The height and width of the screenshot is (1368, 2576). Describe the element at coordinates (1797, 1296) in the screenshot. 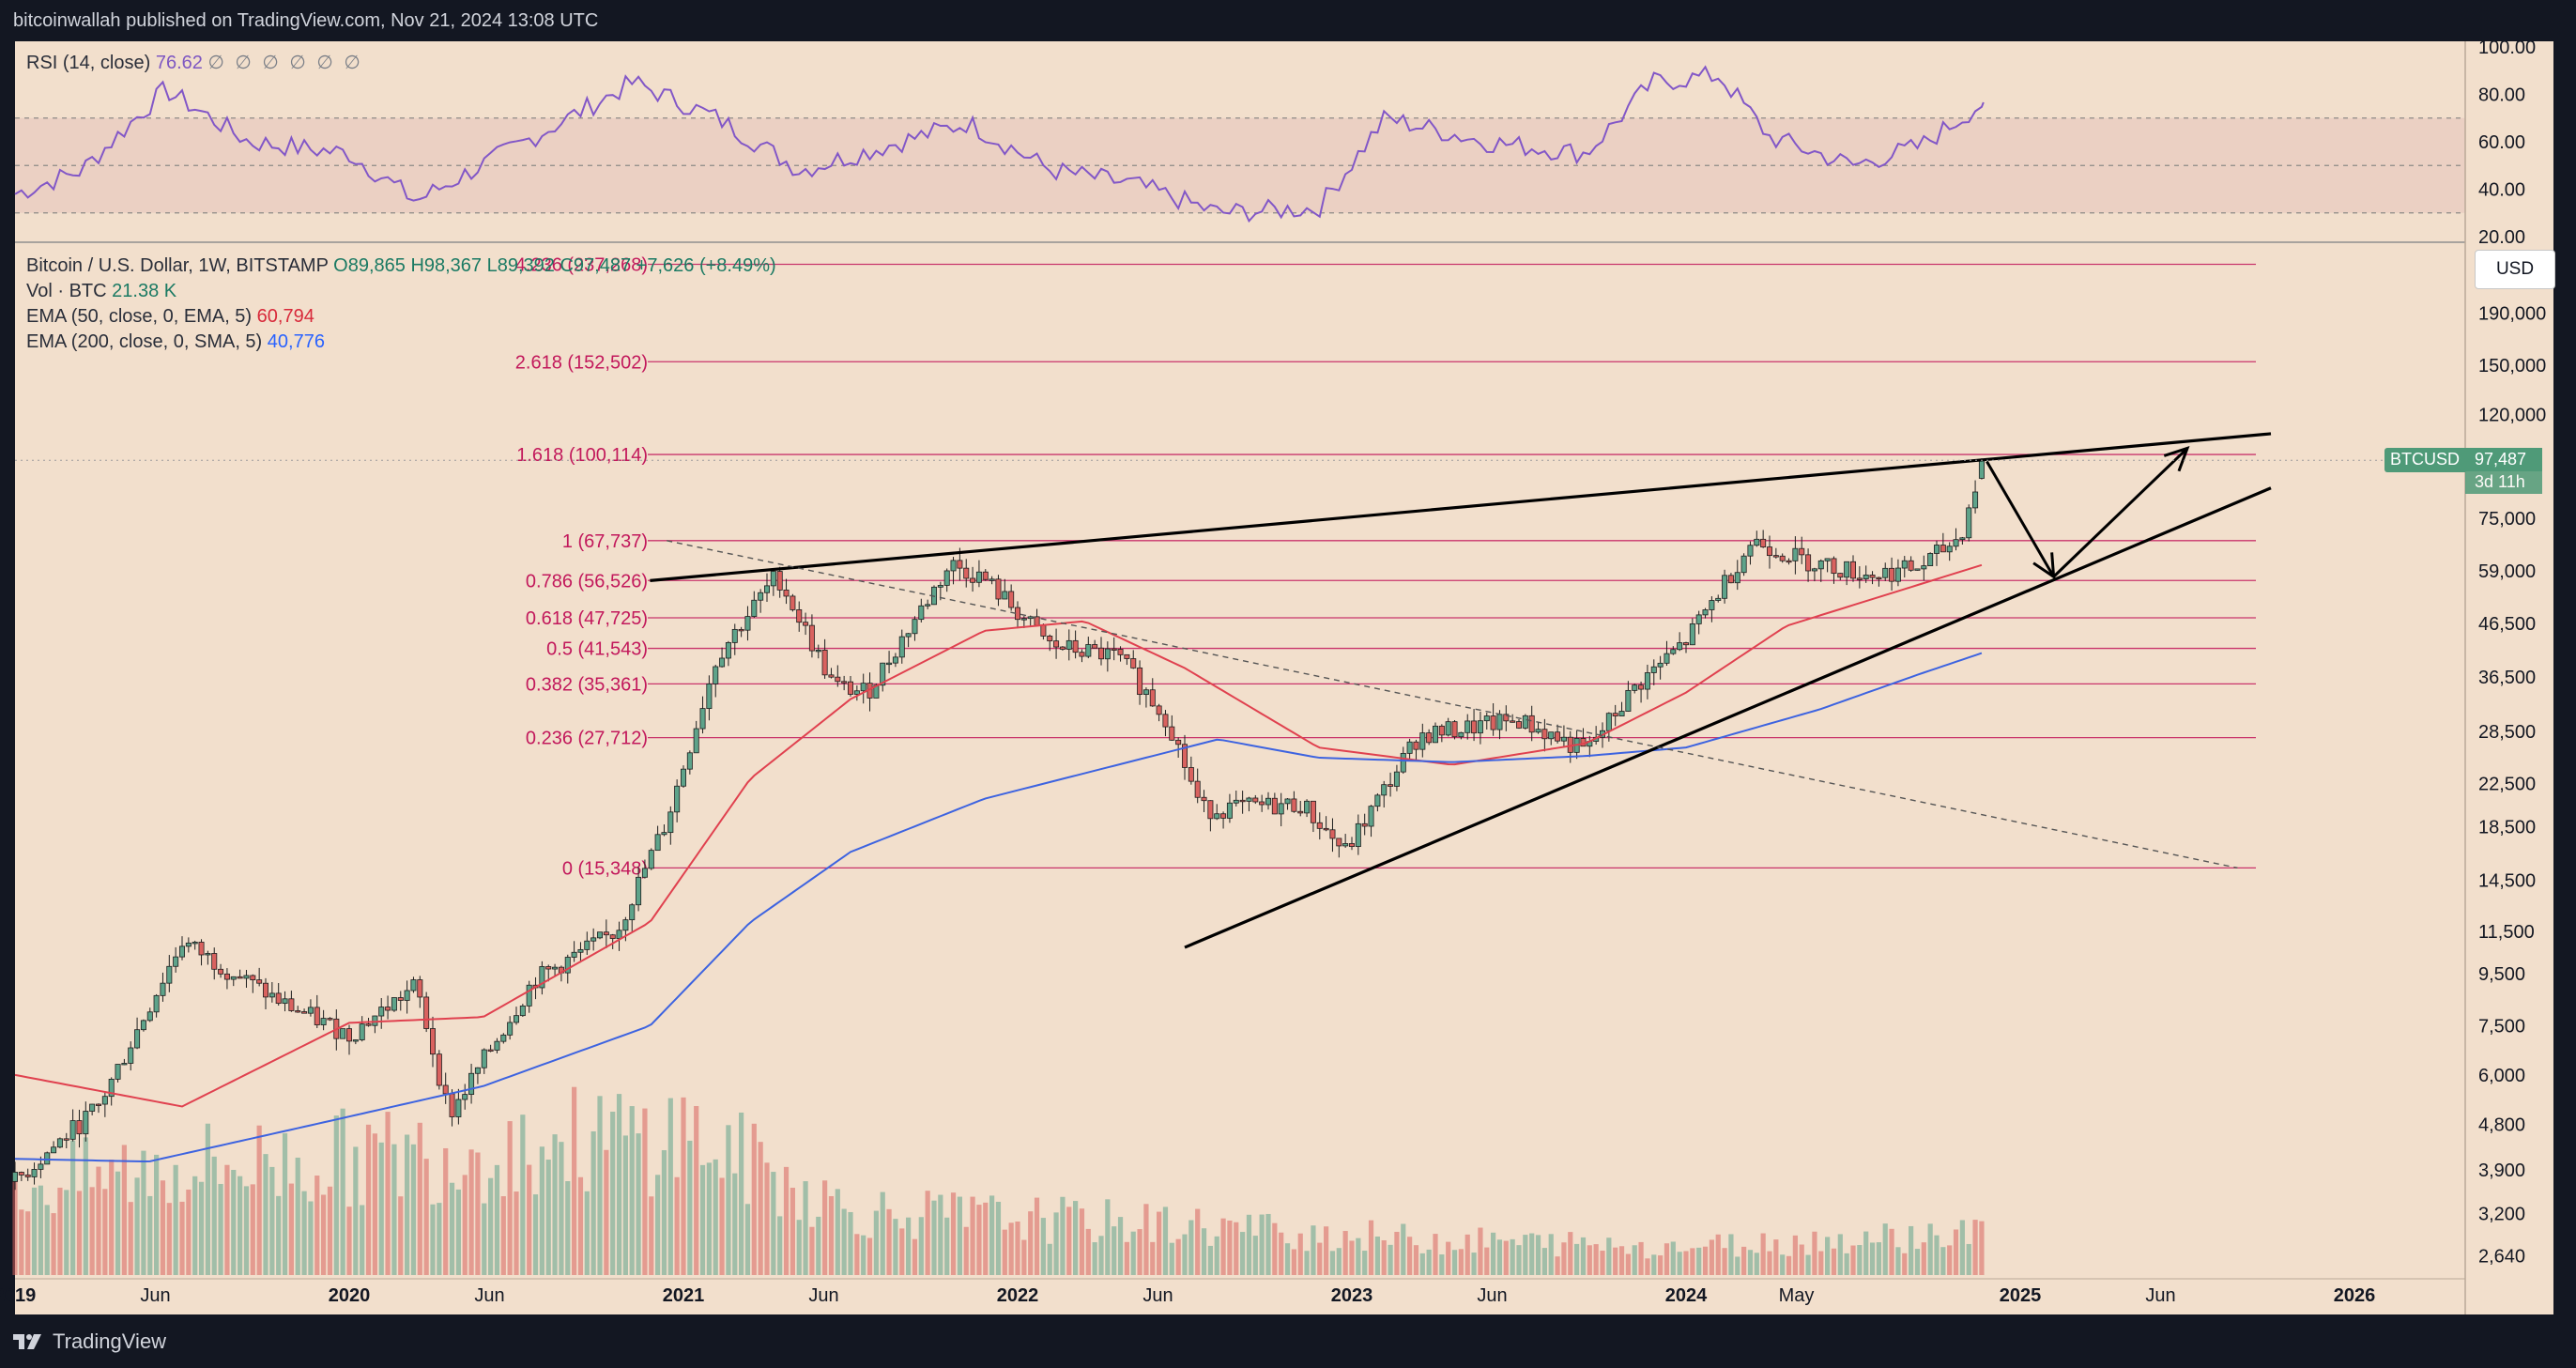

I see `time-tick-label: May` at that location.